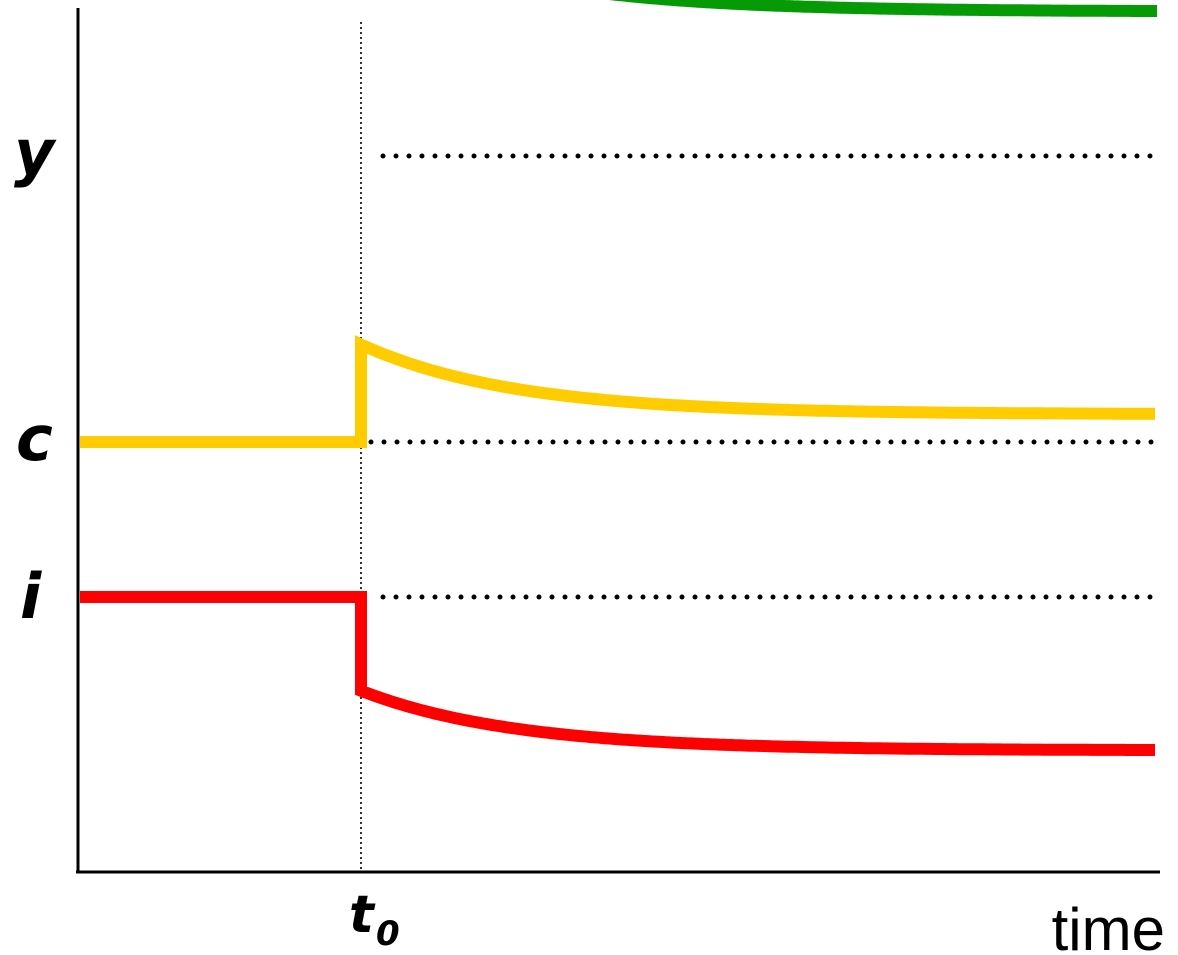  I want to click on event-label: t, so click(362, 915).